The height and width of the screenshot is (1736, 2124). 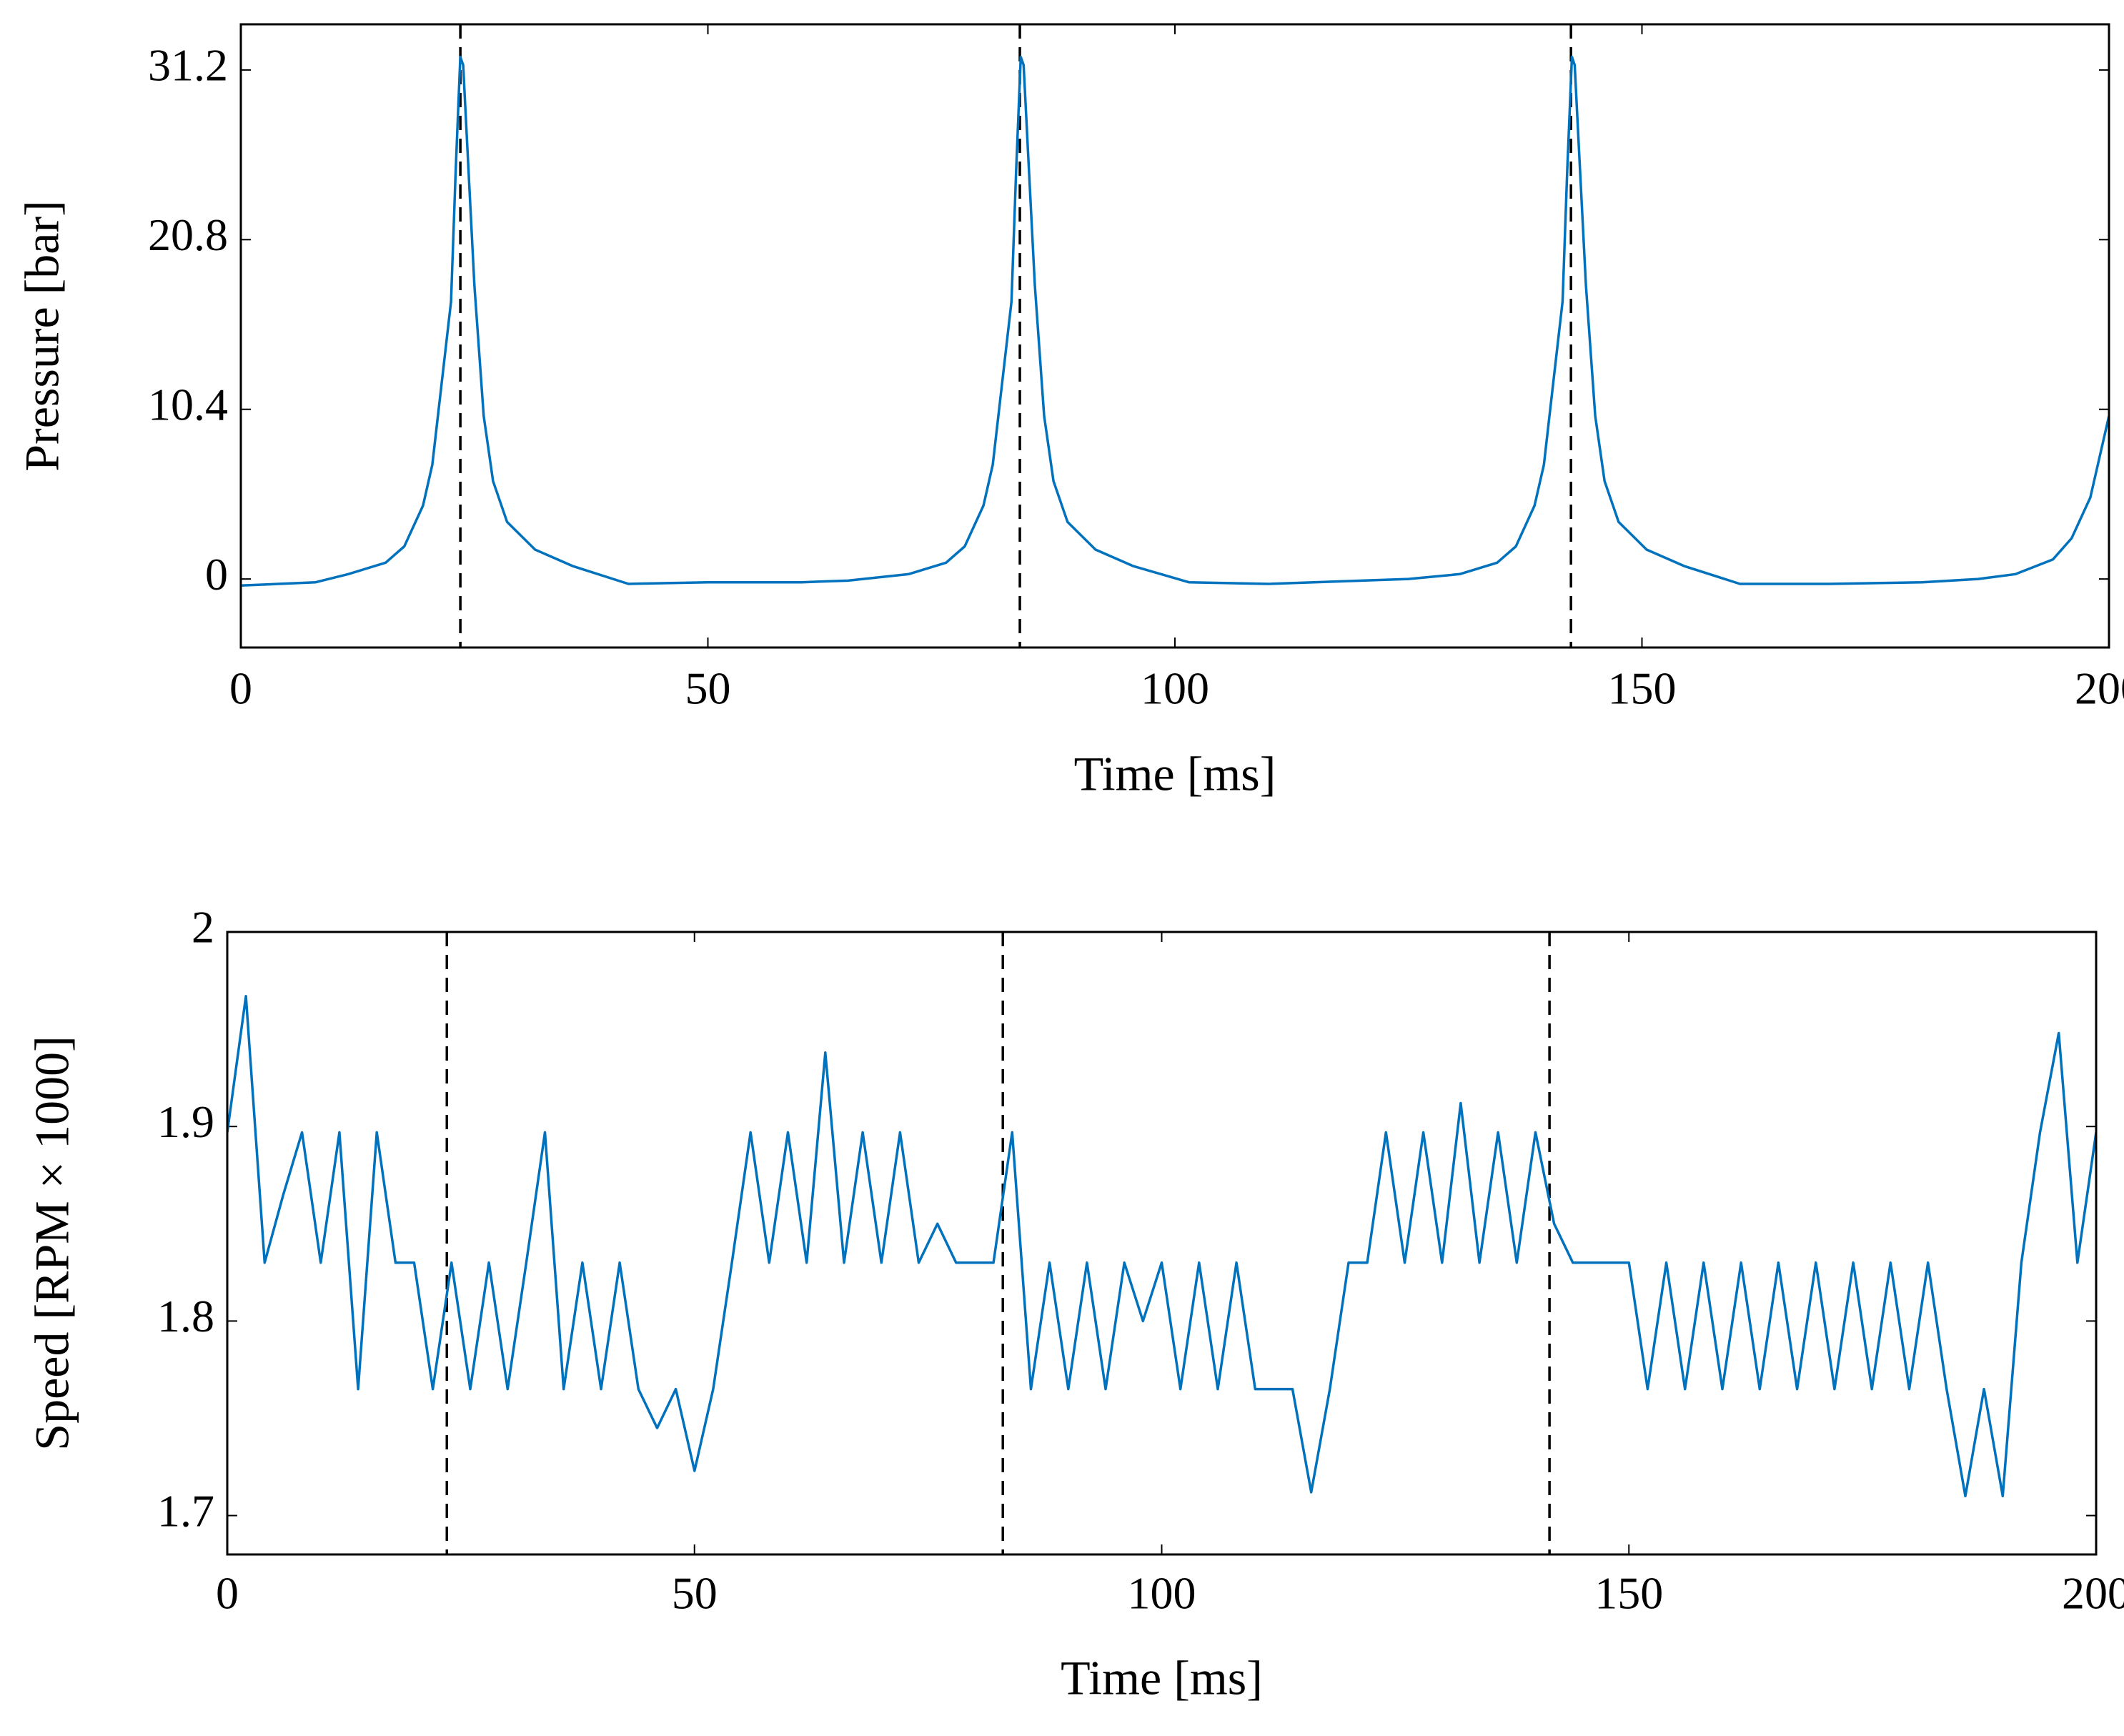 I want to click on y-tick-label: 1.8, so click(x=185, y=1316).